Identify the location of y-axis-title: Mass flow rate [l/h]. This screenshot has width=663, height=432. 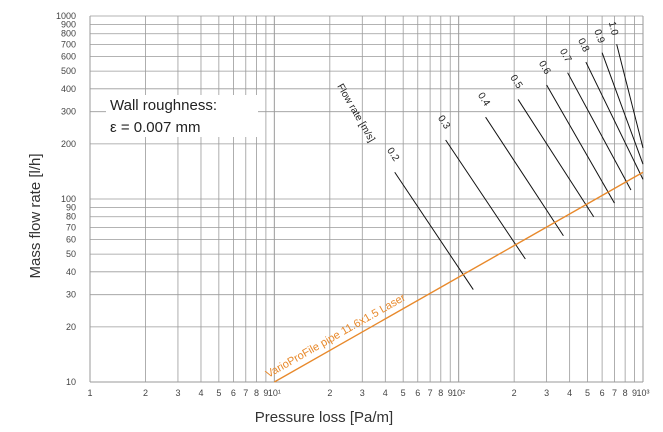
(35, 215).